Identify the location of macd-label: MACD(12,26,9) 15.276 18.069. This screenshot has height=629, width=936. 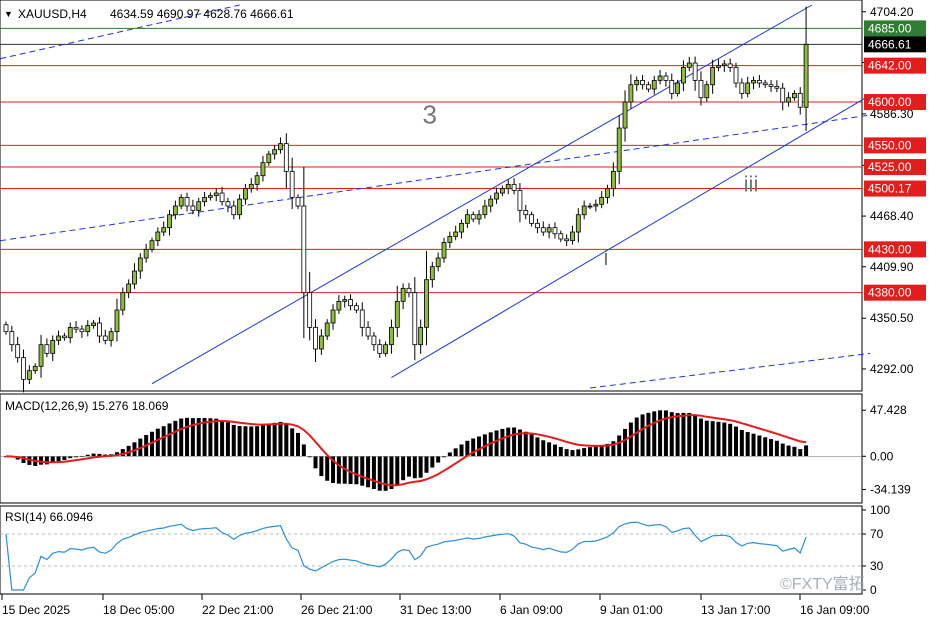
(87, 406).